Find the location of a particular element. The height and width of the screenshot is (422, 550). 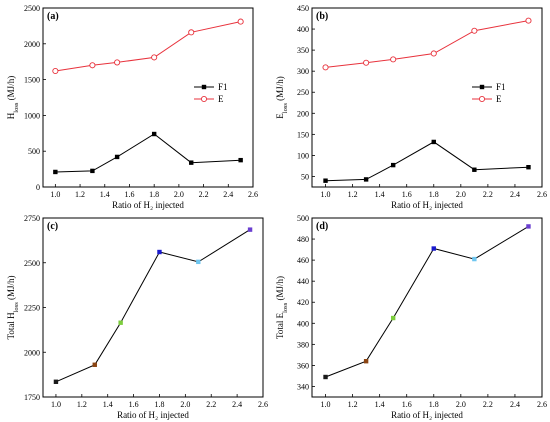

y-axis-title: Hloss (MJ/h) is located at coordinates (13, 97).